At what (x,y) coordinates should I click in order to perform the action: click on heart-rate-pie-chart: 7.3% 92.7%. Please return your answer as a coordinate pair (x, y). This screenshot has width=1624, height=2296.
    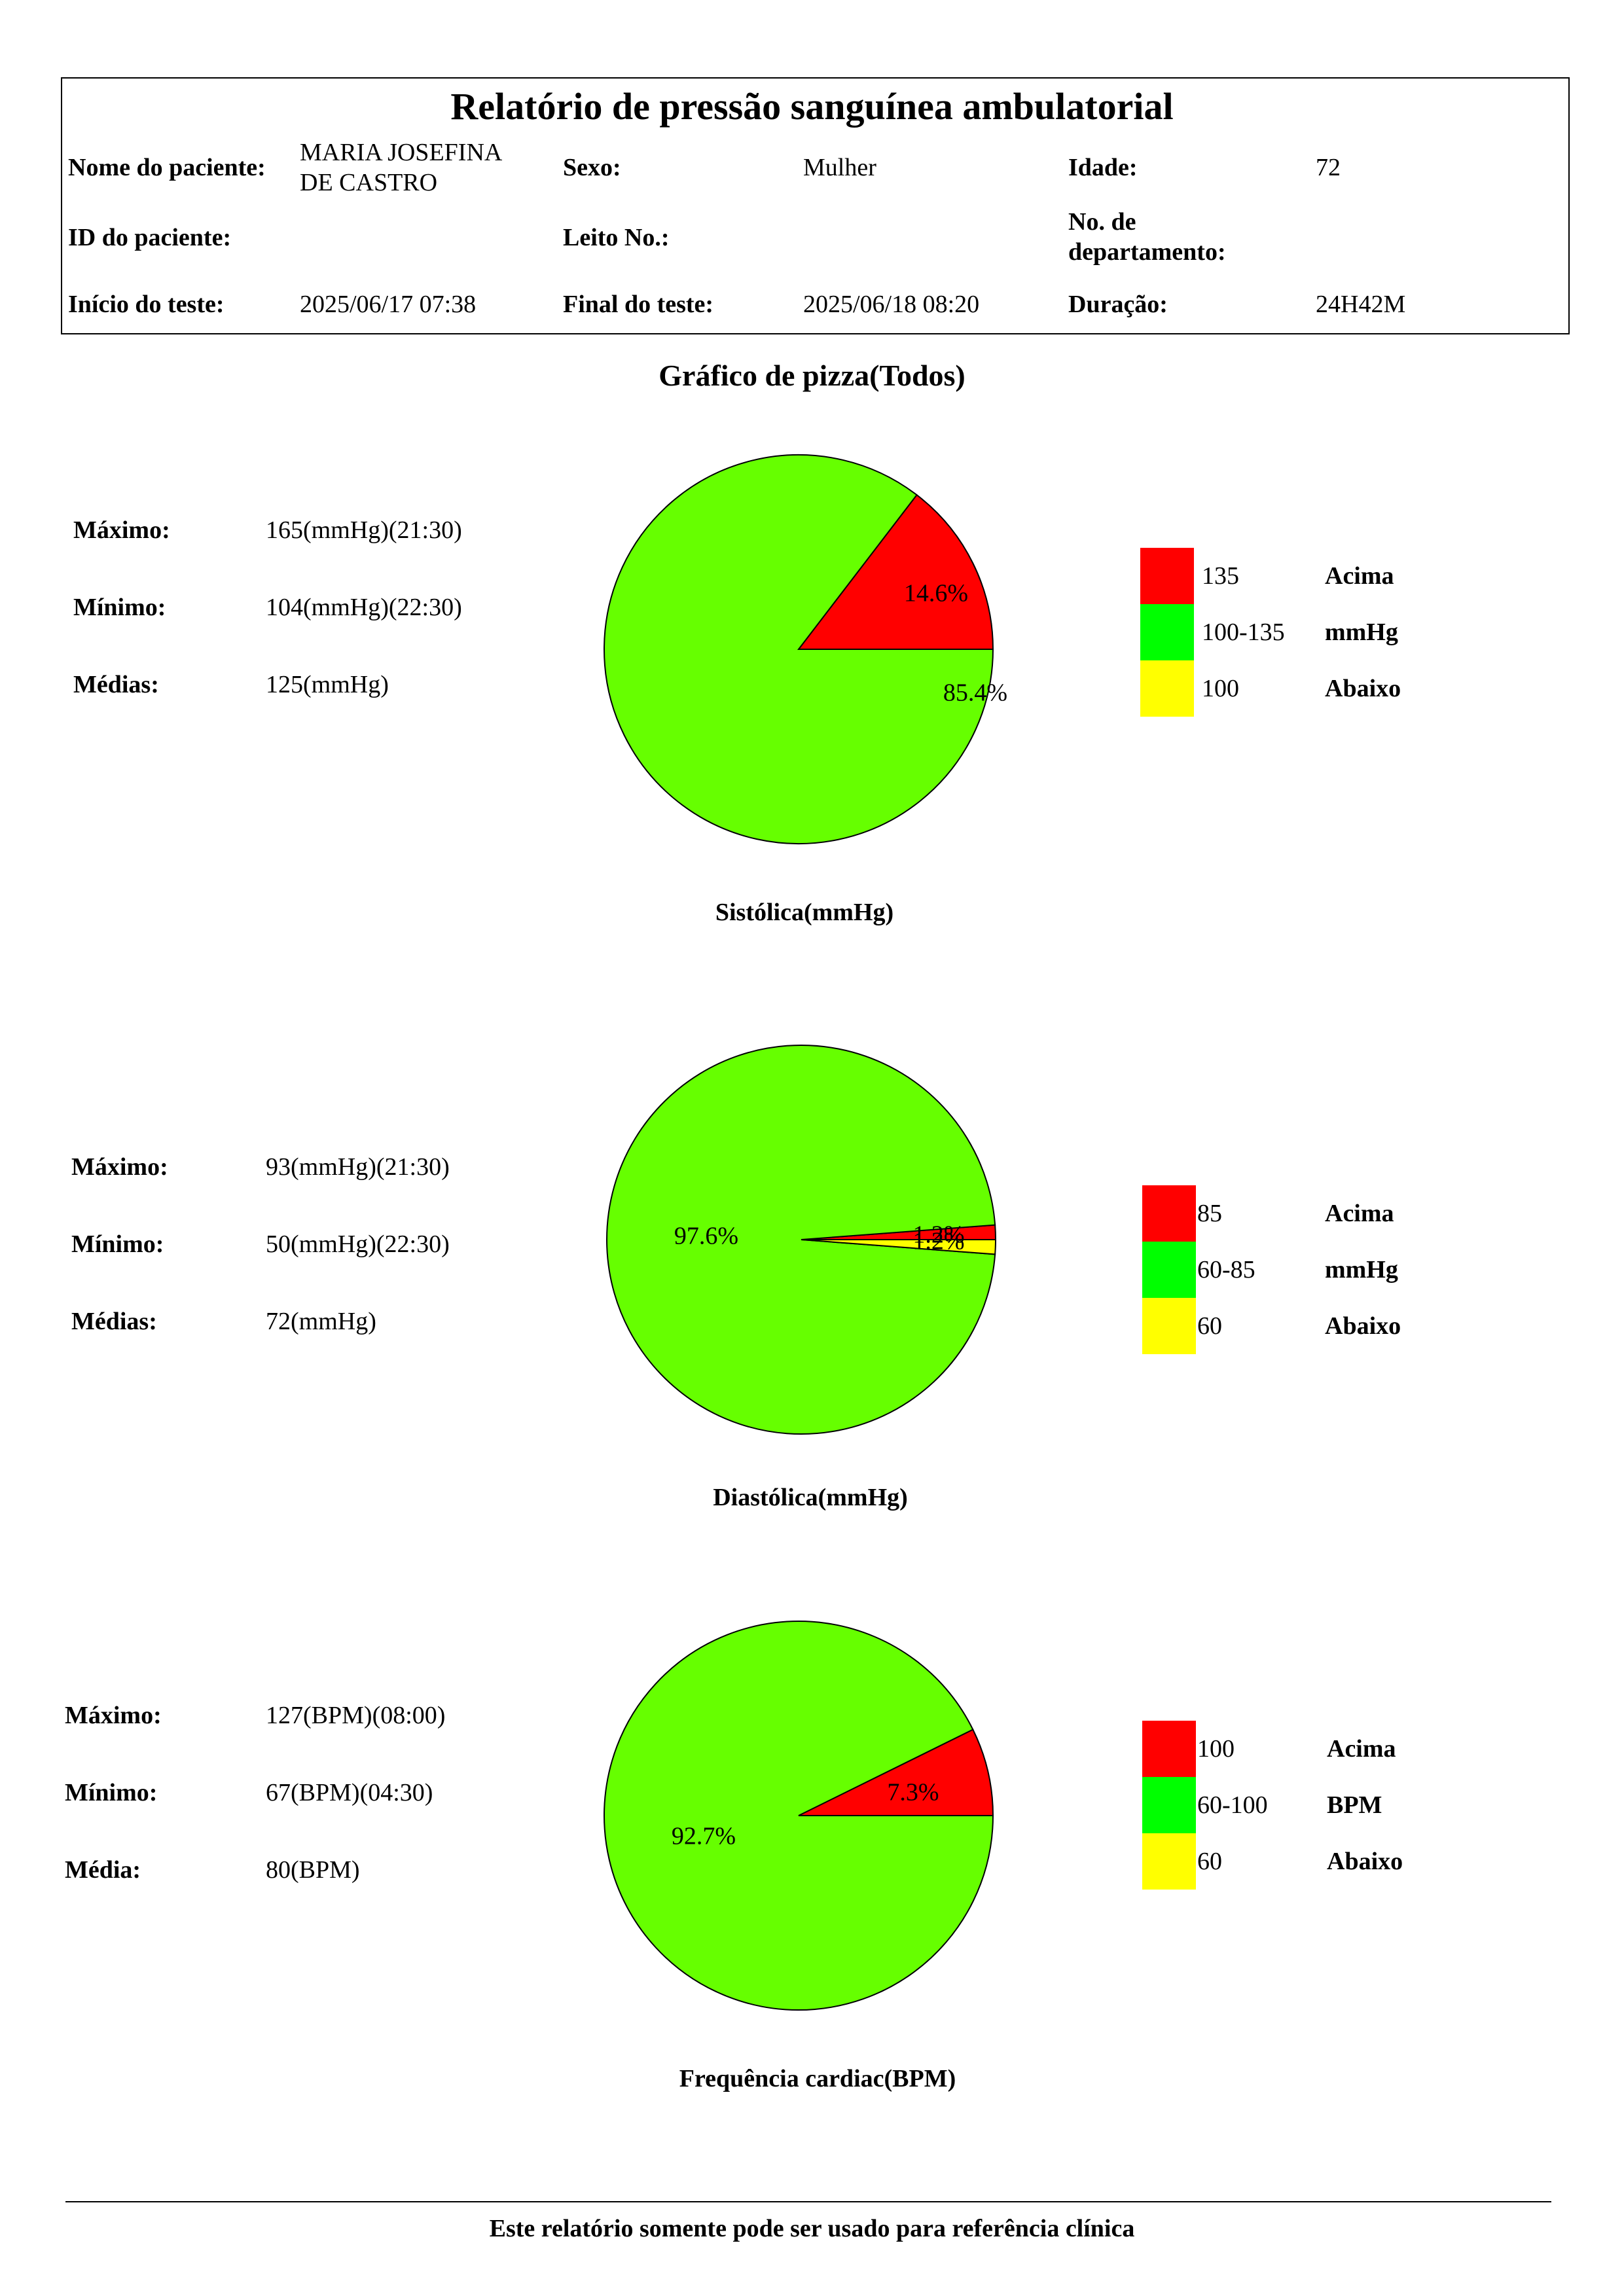
    Looking at the image, I should click on (799, 1816).